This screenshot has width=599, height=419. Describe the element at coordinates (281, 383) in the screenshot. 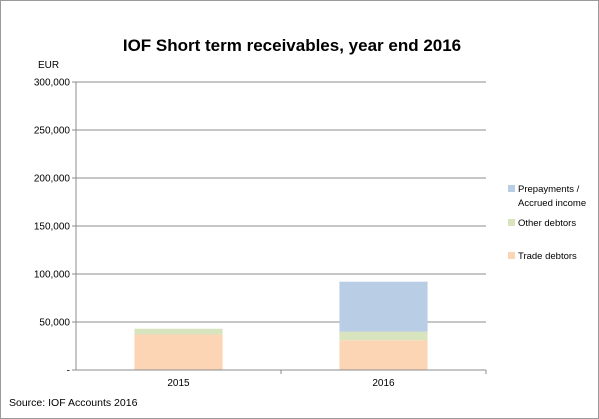

I see `x-tick-labels: 2015 2016` at that location.